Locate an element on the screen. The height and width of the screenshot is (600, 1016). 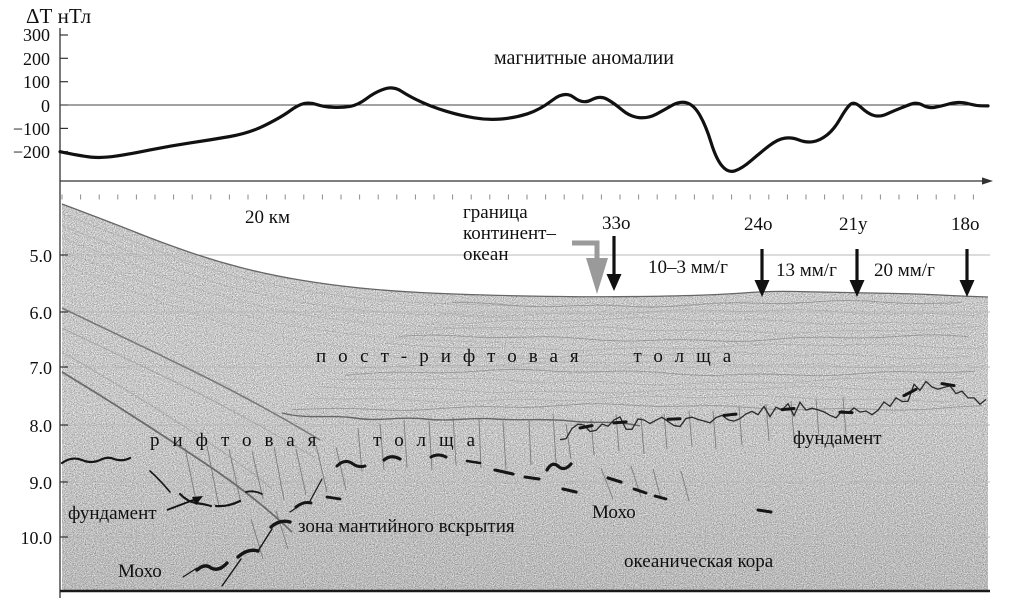
depth-tick-6: 6.0 is located at coordinates (41, 313).